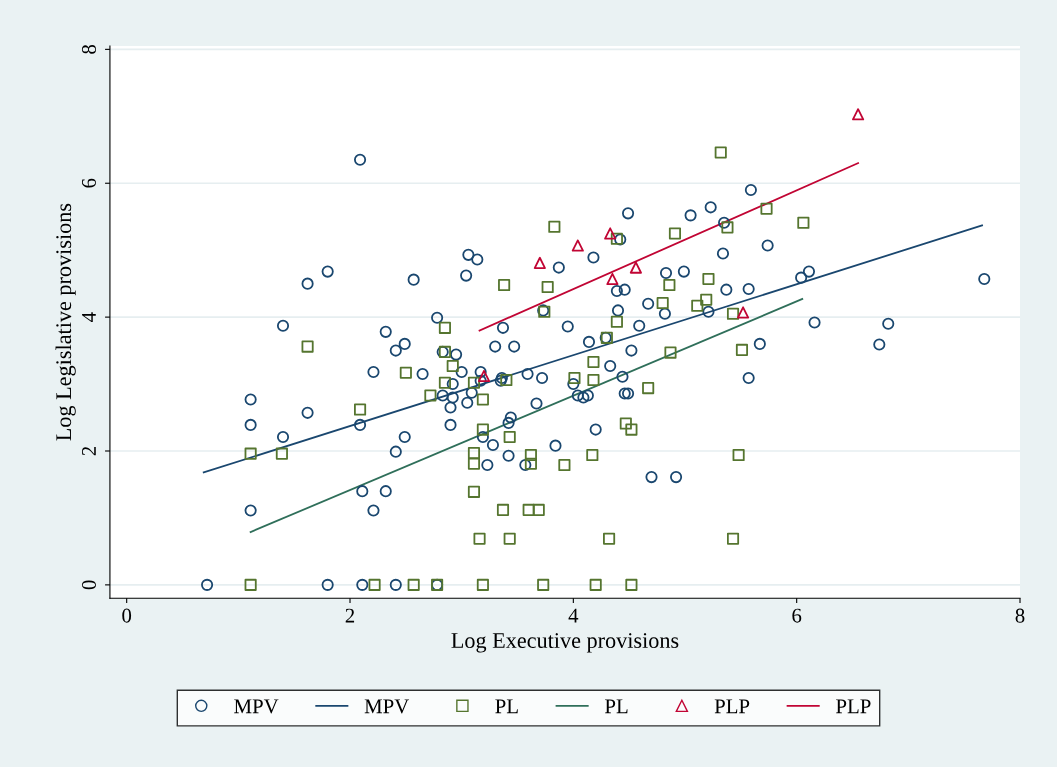 The height and width of the screenshot is (767, 1057). I want to click on y-tick-label: 8, so click(88, 49).